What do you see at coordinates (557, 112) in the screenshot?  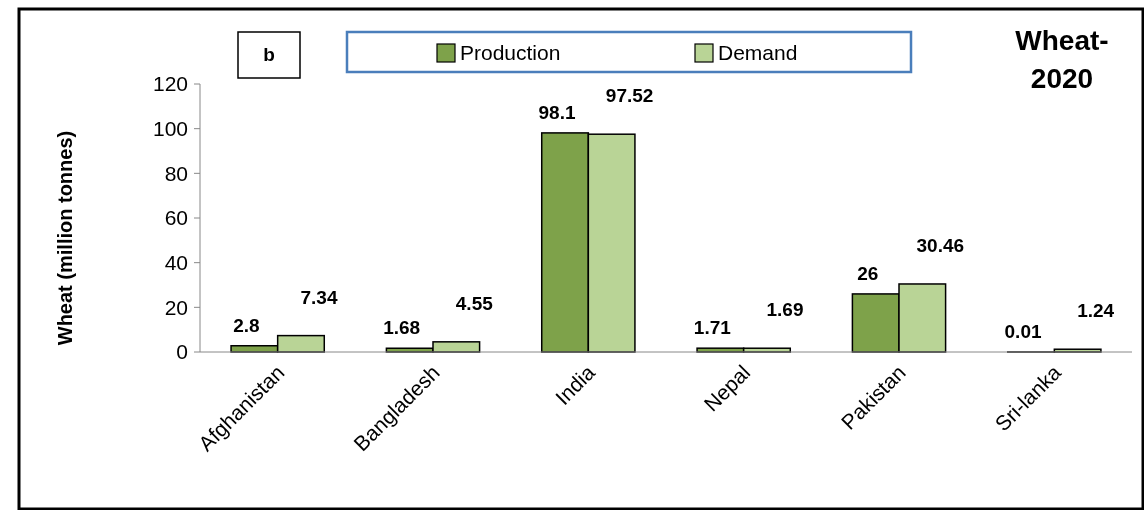 I see `data-label: 98.1` at bounding box center [557, 112].